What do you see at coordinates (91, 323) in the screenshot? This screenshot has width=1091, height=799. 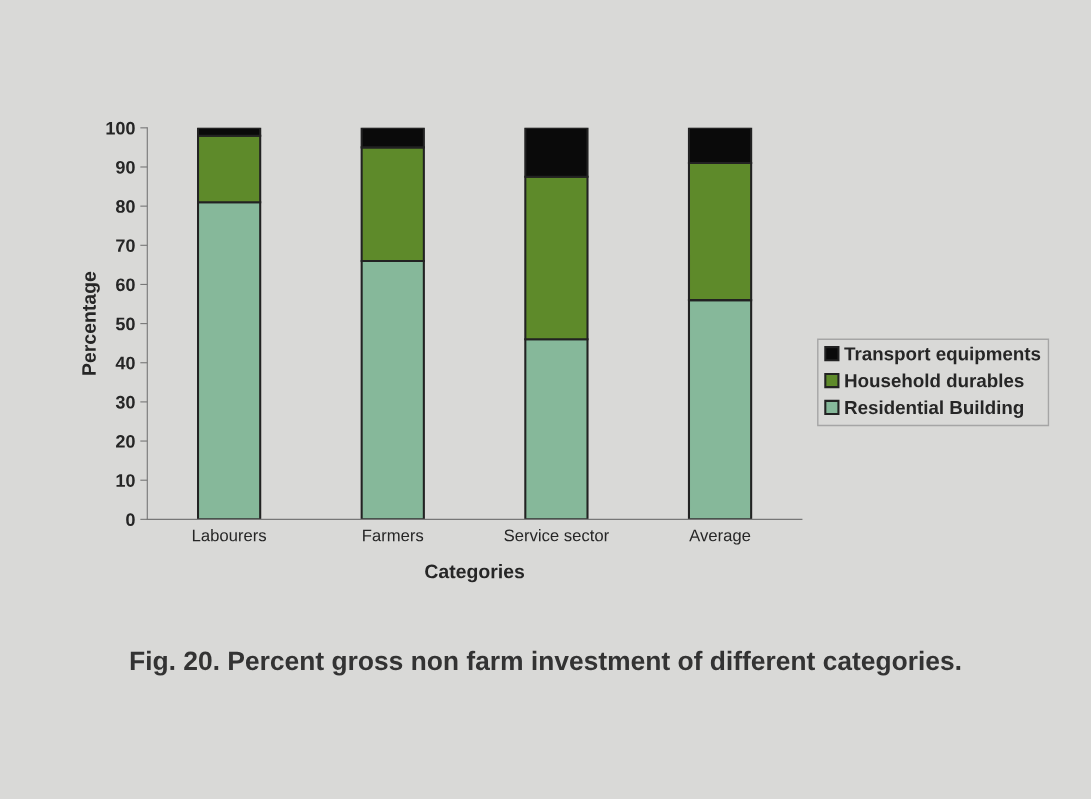 I see `y-axis-title: Percentage` at bounding box center [91, 323].